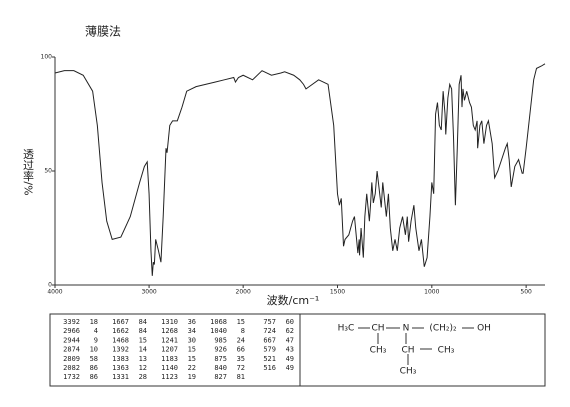 The image size is (570, 407). I want to click on y-axis-label: 透过率/%, so click(28, 171).